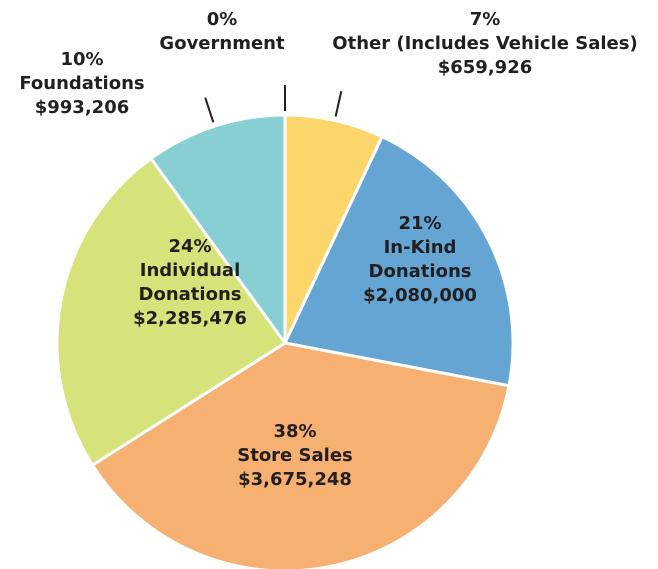 The height and width of the screenshot is (569, 658). Describe the element at coordinates (485, 67) in the screenshot. I see `amount-label: $659,926` at that location.